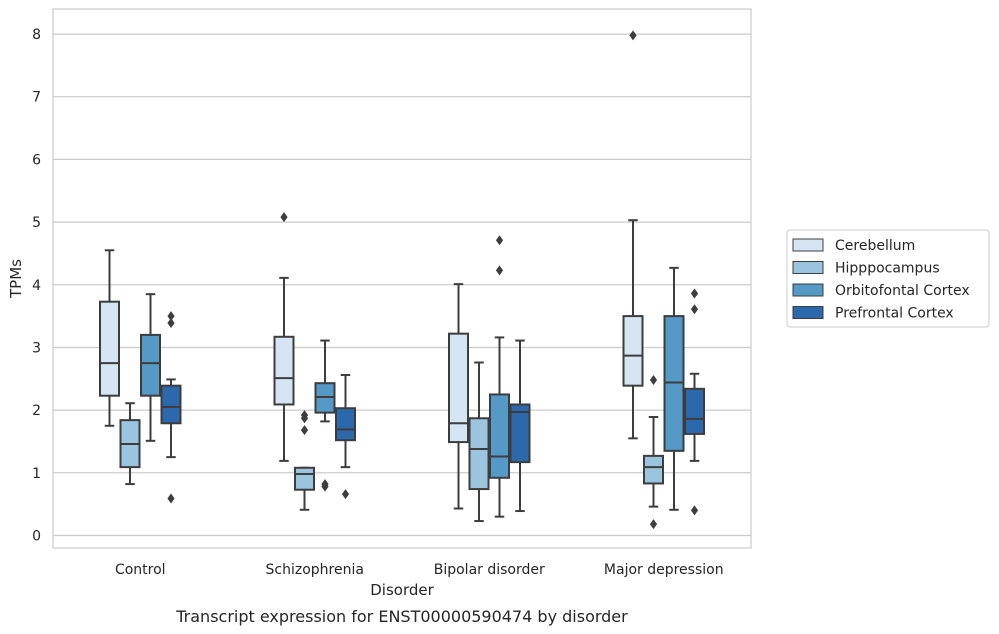 This screenshot has height=634, width=999. I want to click on legend-label: Orbitofontal Cortex, so click(902, 291).